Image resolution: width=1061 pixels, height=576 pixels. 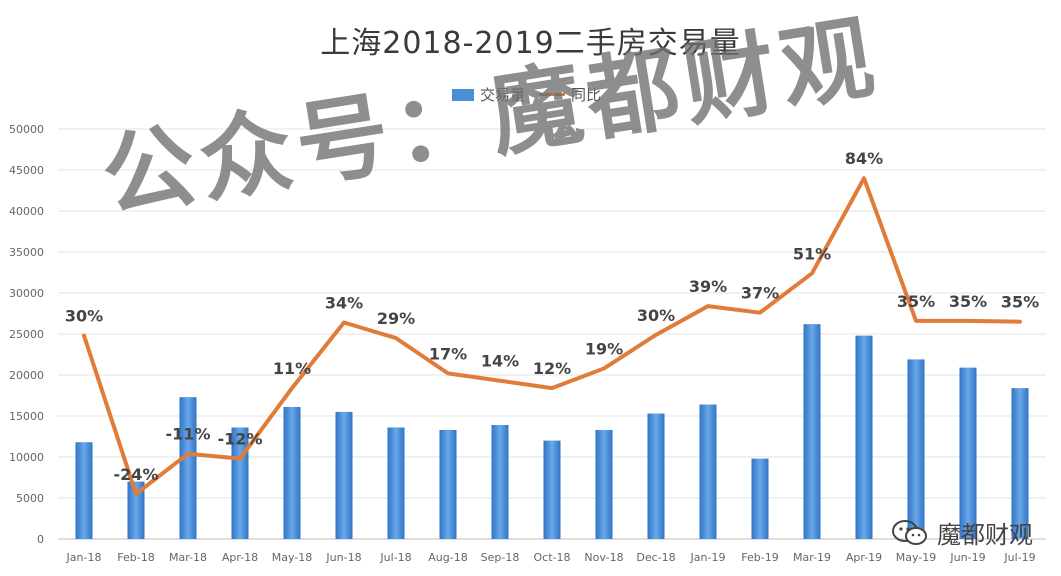 What do you see at coordinates (603, 557) in the screenshot?
I see `x-tick-label: Nov-18` at bounding box center [603, 557].